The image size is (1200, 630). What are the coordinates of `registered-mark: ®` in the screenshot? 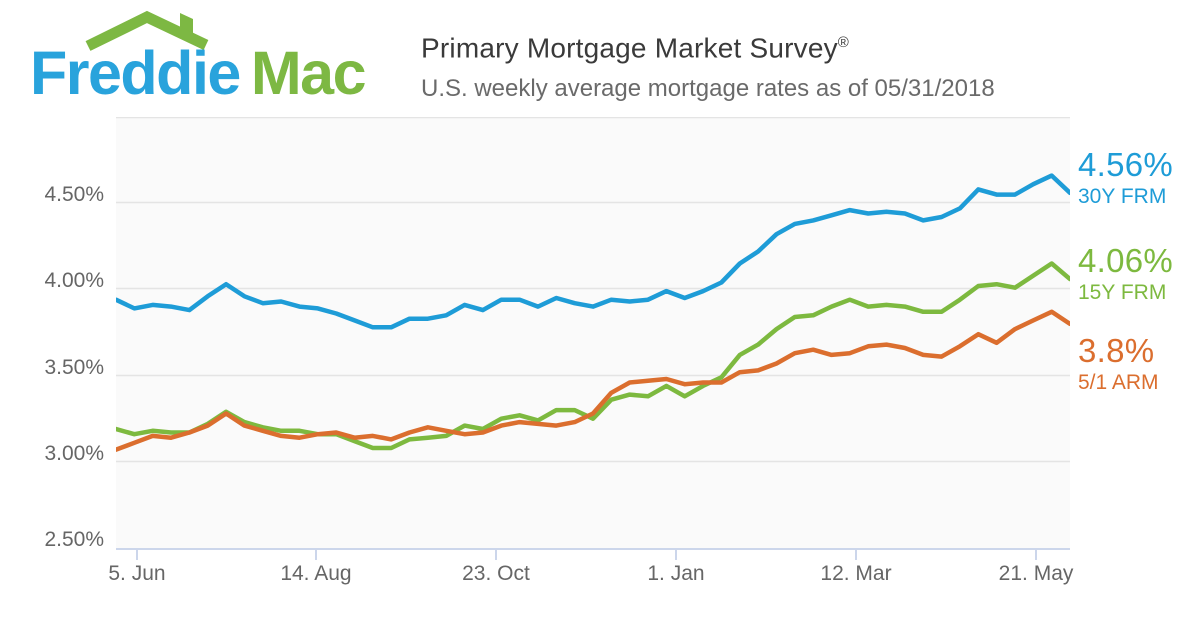 It's located at (843, 42).